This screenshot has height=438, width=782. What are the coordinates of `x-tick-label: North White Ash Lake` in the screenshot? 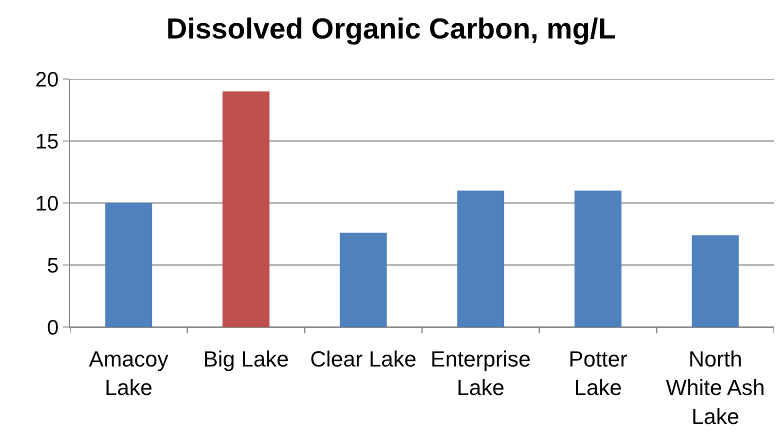 It's located at (715, 387).